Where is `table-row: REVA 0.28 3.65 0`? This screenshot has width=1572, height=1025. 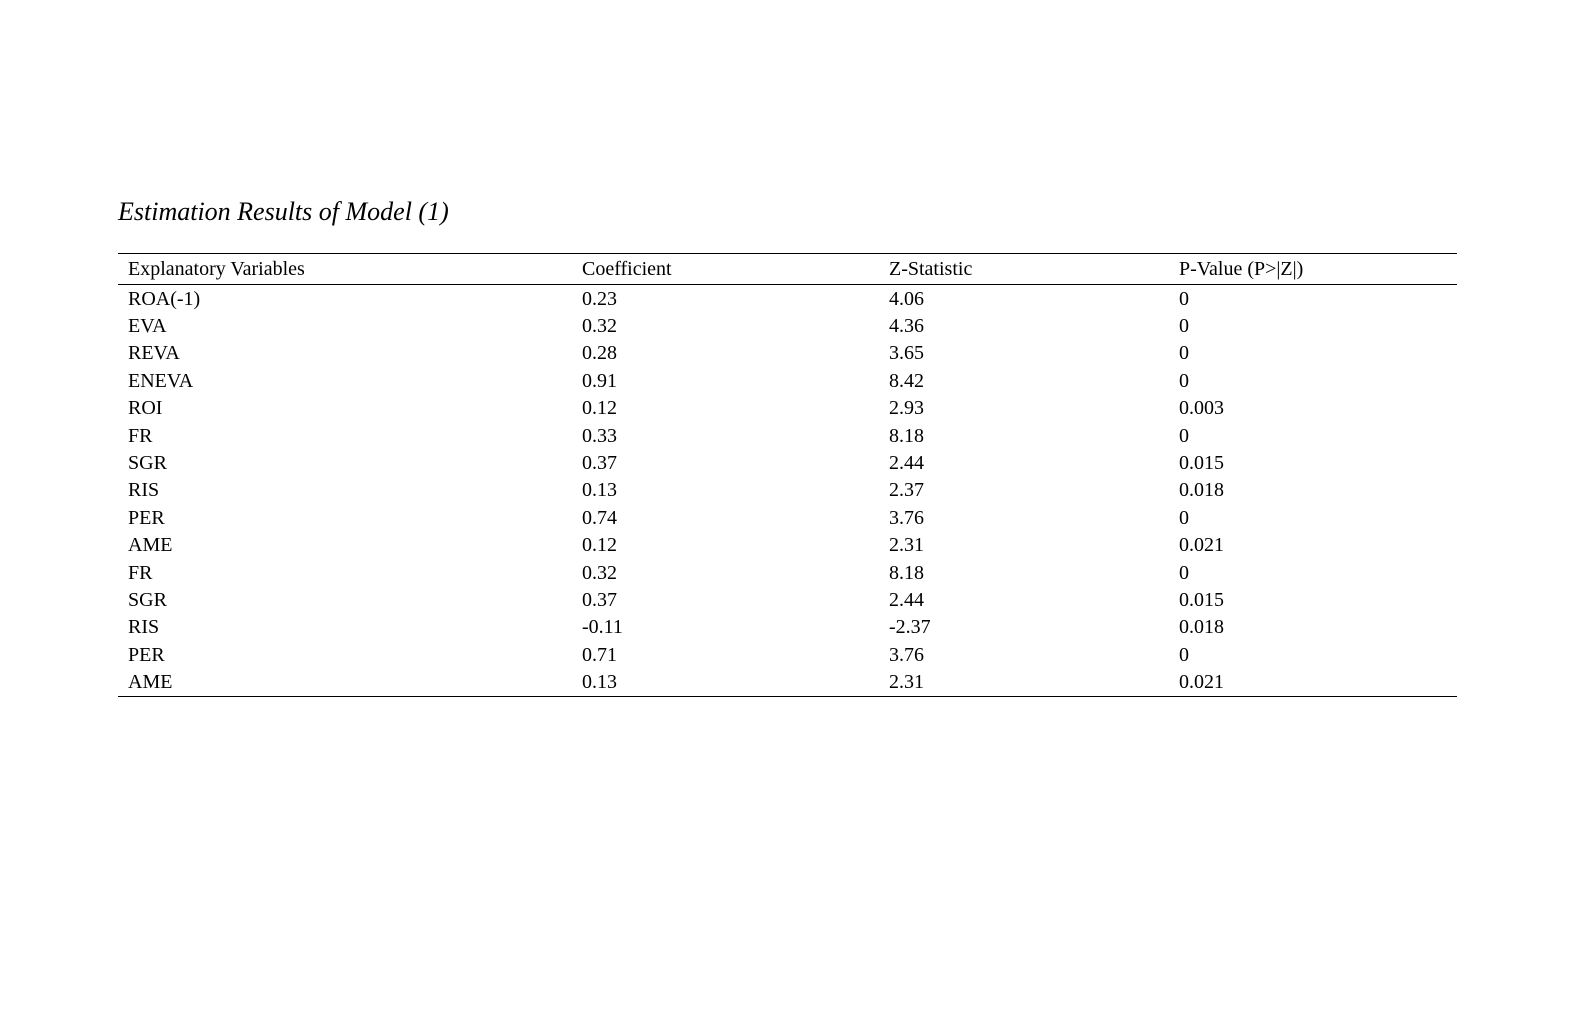
table-row: REVA 0.28 3.65 0 is located at coordinates (787, 353).